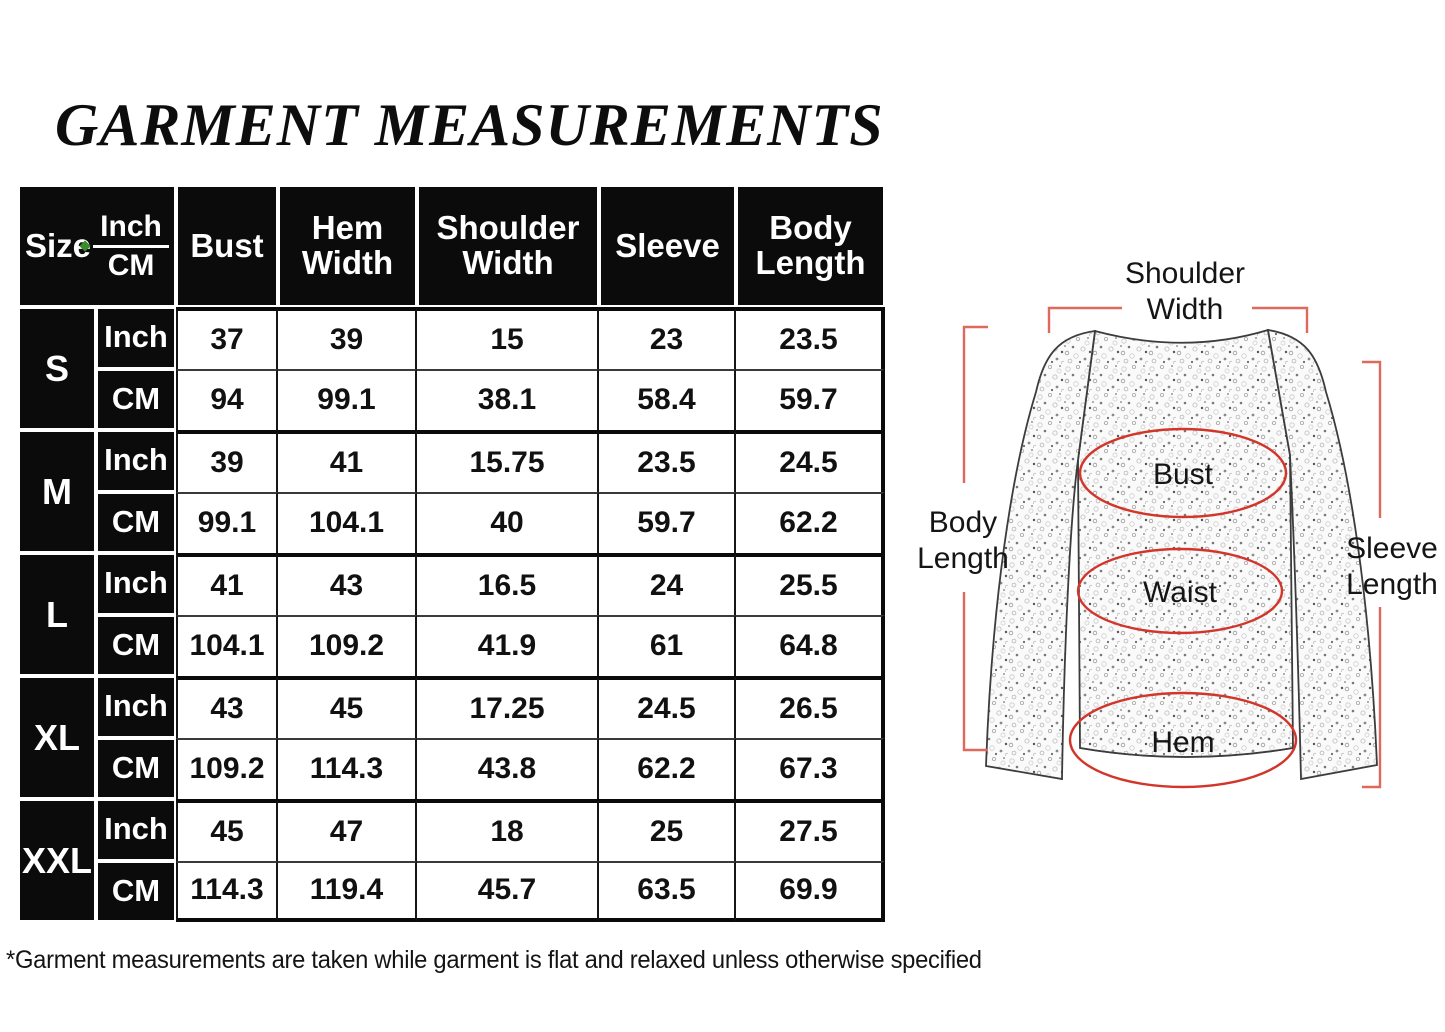 This screenshot has width=1445, height=1032. What do you see at coordinates (667, 645) in the screenshot?
I see `data-cell: 61` at bounding box center [667, 645].